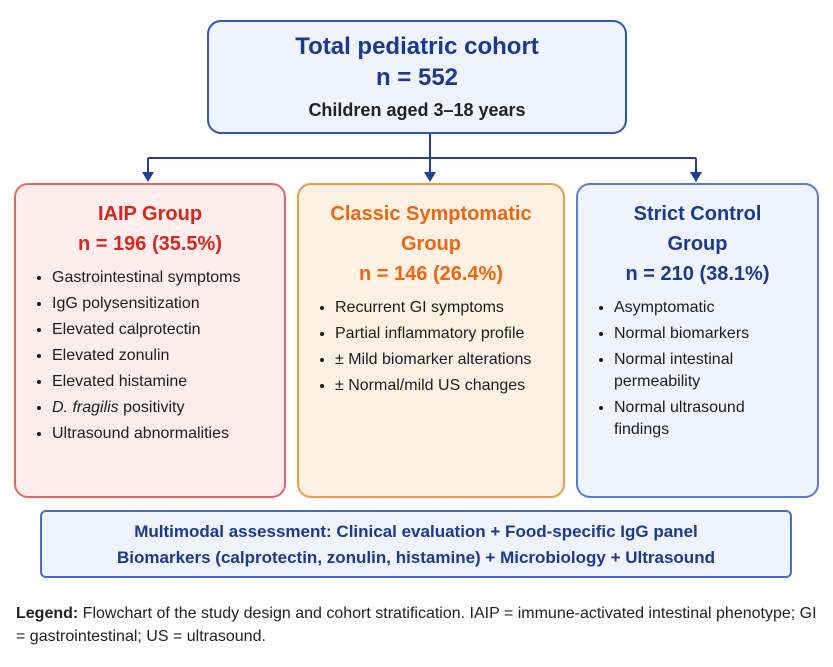 The width and height of the screenshot is (833, 667). I want to click on iaip-group-title: IAIP Group, so click(150, 214).